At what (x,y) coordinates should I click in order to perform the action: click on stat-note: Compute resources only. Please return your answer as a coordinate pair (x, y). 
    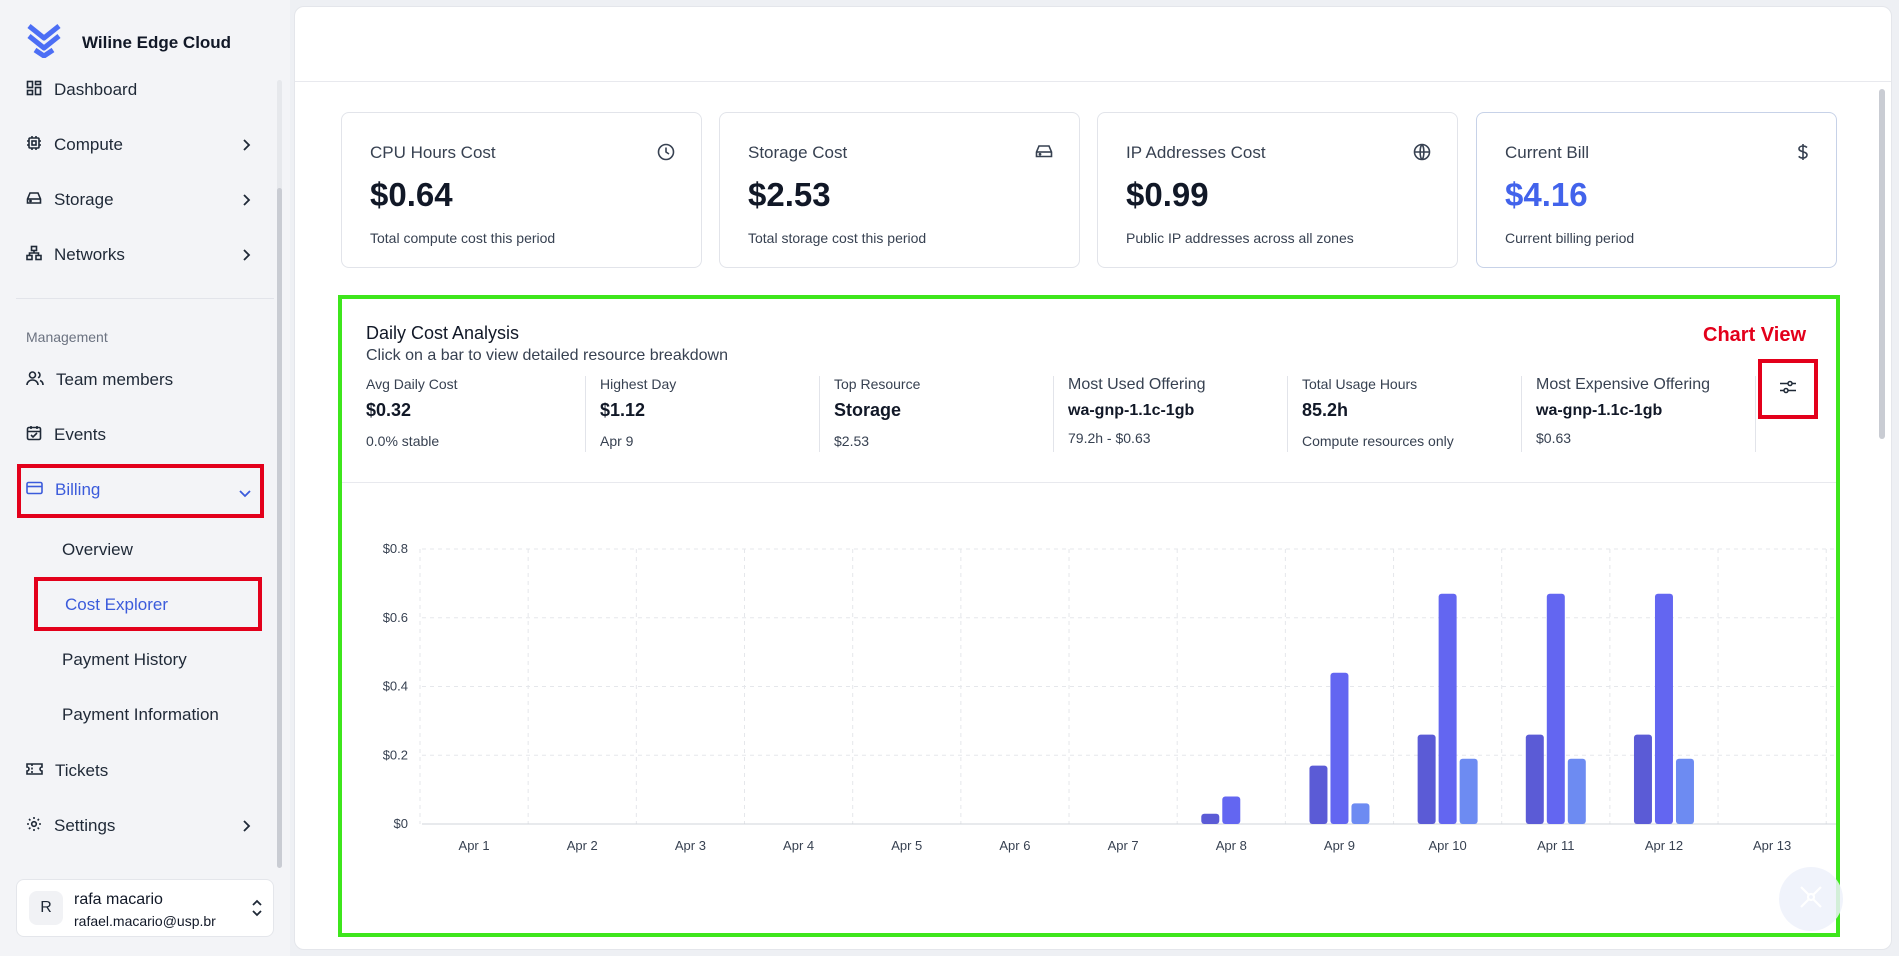
    Looking at the image, I should click on (1378, 441).